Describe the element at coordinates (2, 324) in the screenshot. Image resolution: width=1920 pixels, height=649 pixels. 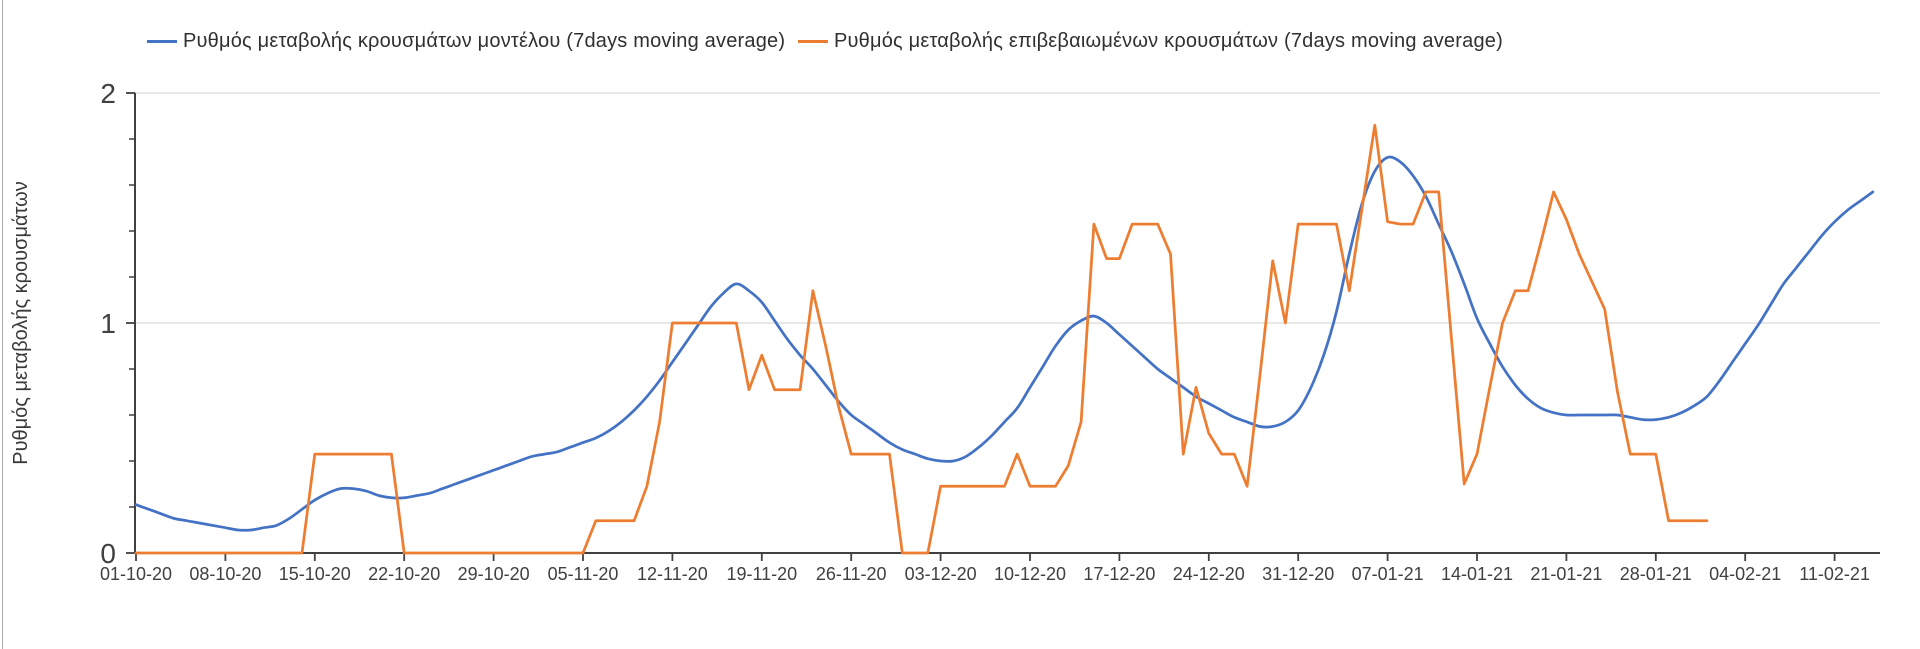
I see `left-frame-edge` at that location.